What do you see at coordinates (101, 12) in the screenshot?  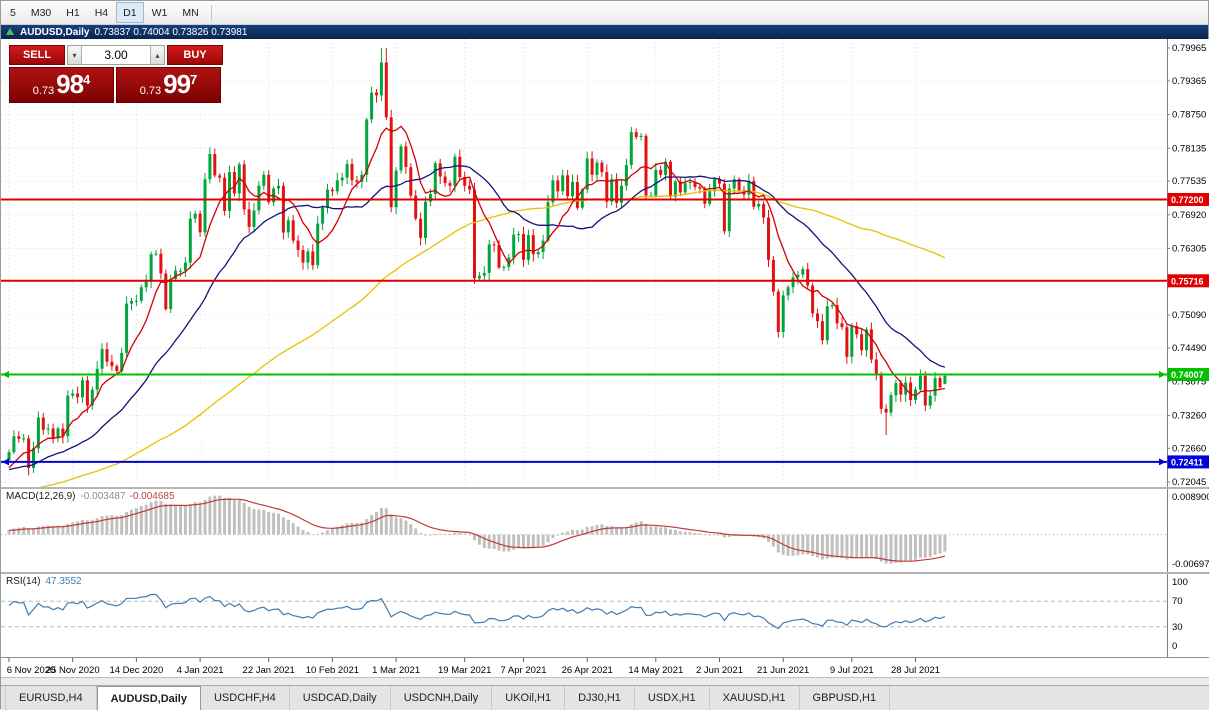 I see `timeframe-button-H4: H4` at bounding box center [101, 12].